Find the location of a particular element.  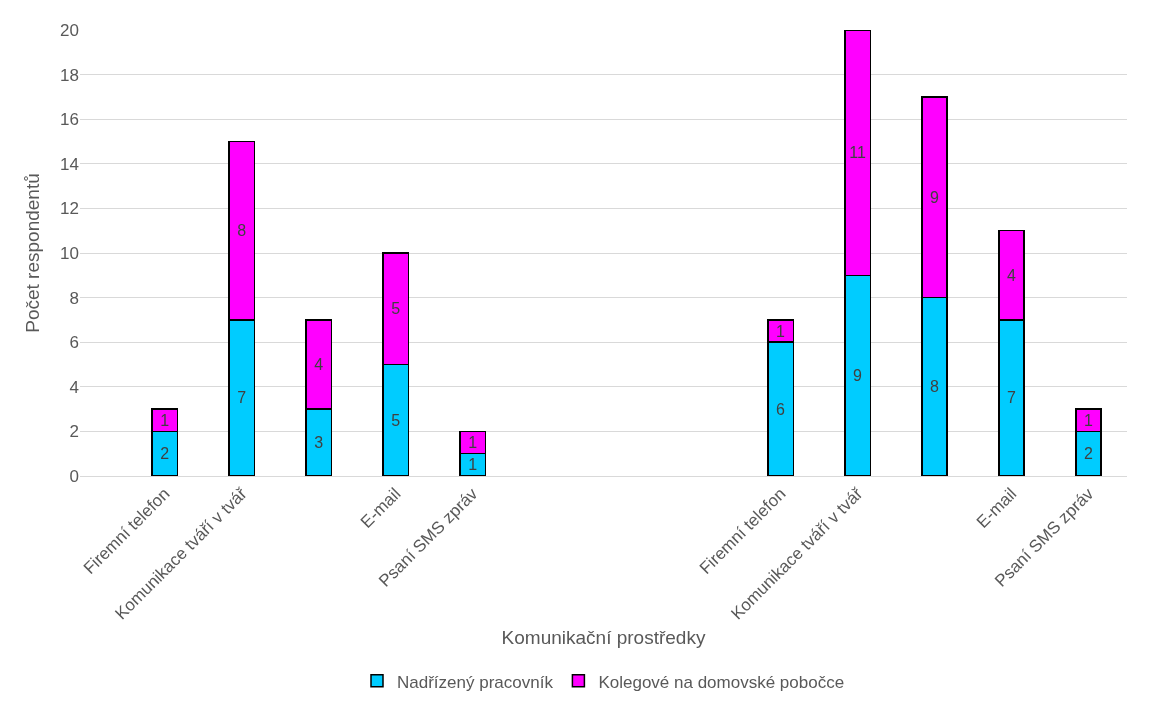

y-tick-label: 10 is located at coordinates (69, 253).